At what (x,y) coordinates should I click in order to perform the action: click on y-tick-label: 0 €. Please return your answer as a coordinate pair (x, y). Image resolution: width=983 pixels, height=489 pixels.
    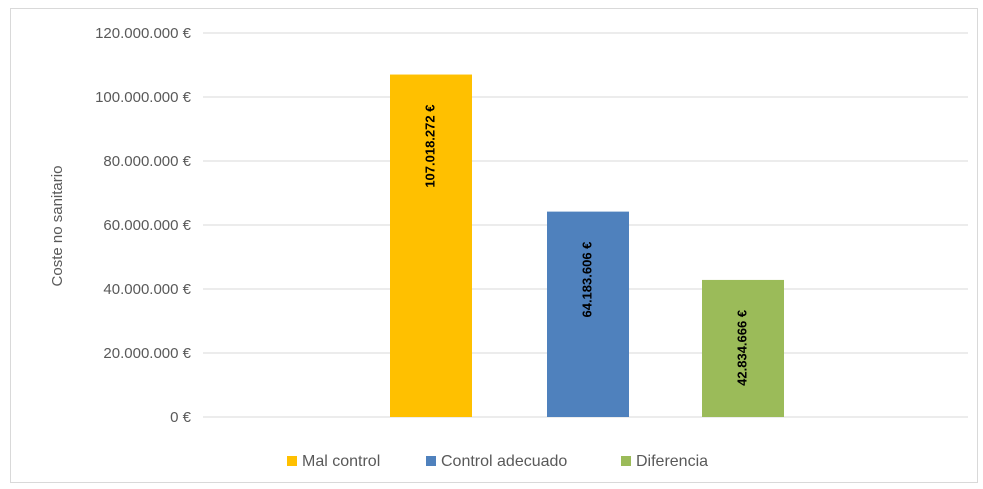
    Looking at the image, I should click on (181, 417).